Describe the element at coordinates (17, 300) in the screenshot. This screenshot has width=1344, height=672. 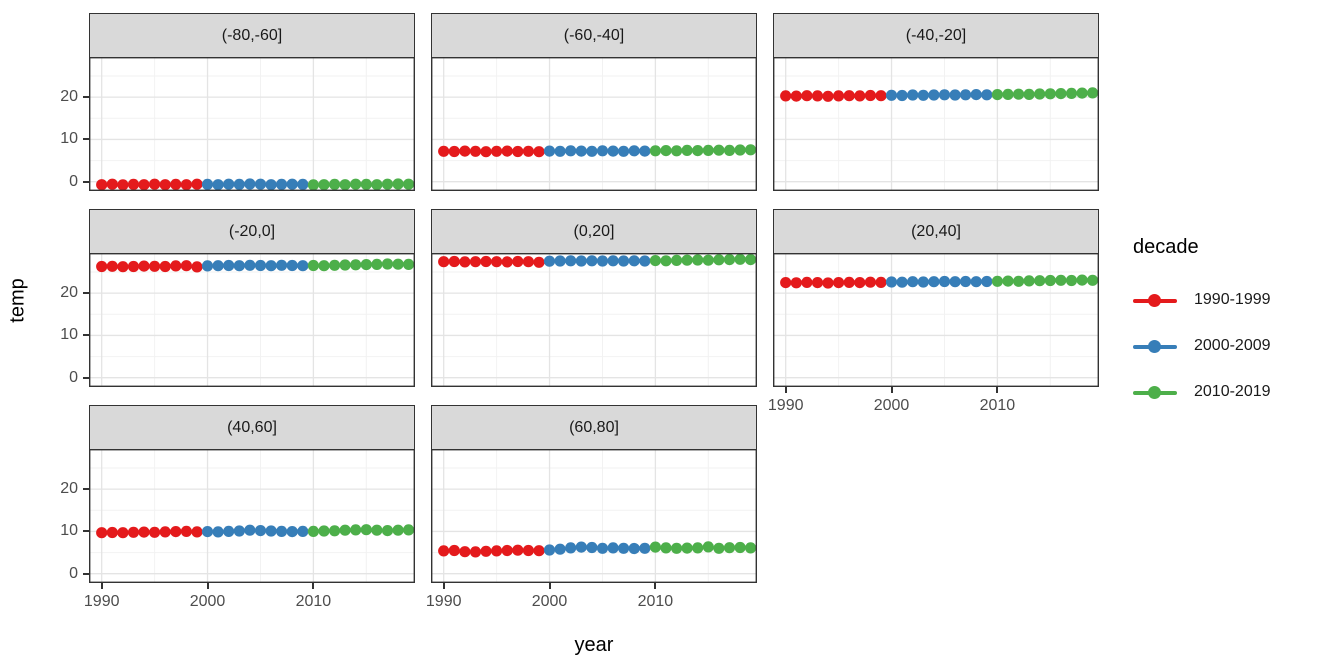
I see `y-axis-title: temp` at that location.